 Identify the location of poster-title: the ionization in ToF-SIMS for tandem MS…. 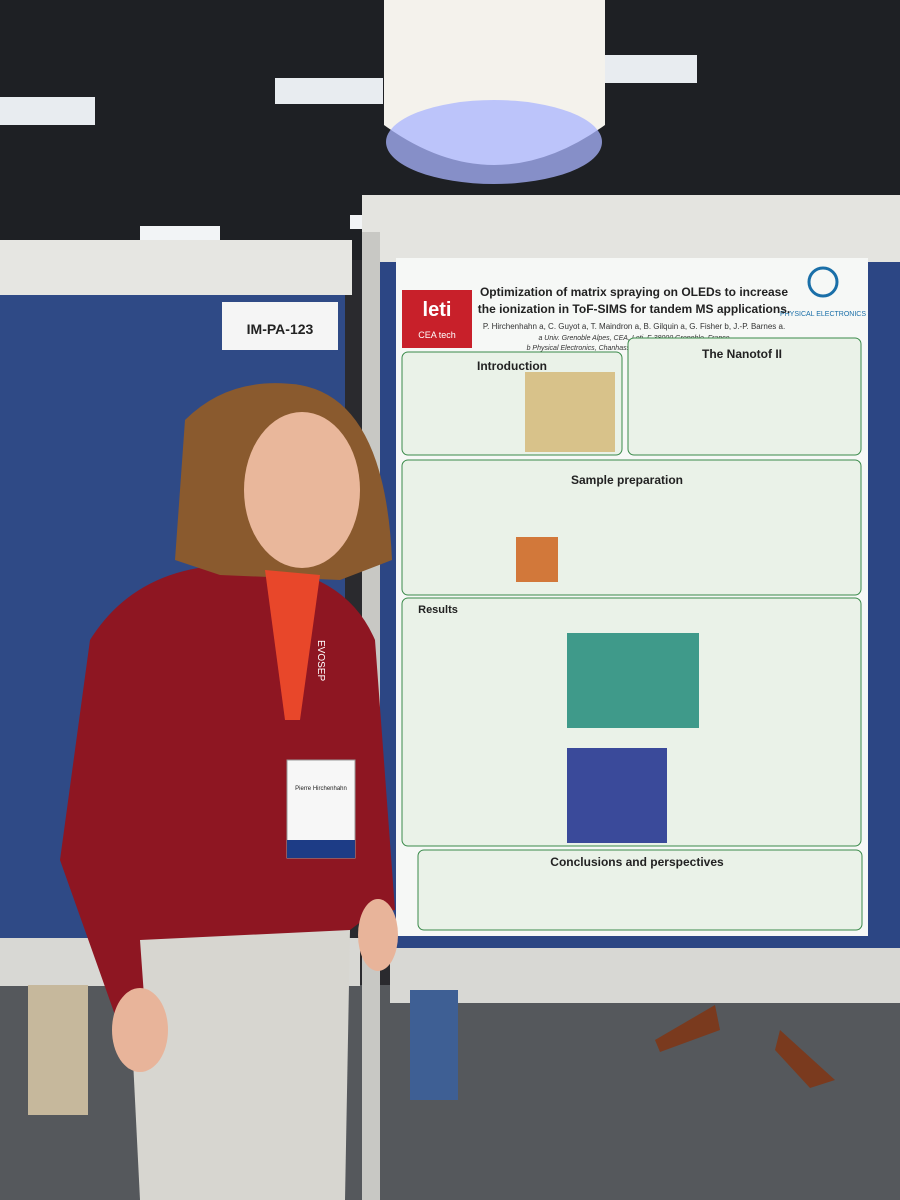
(634, 309).